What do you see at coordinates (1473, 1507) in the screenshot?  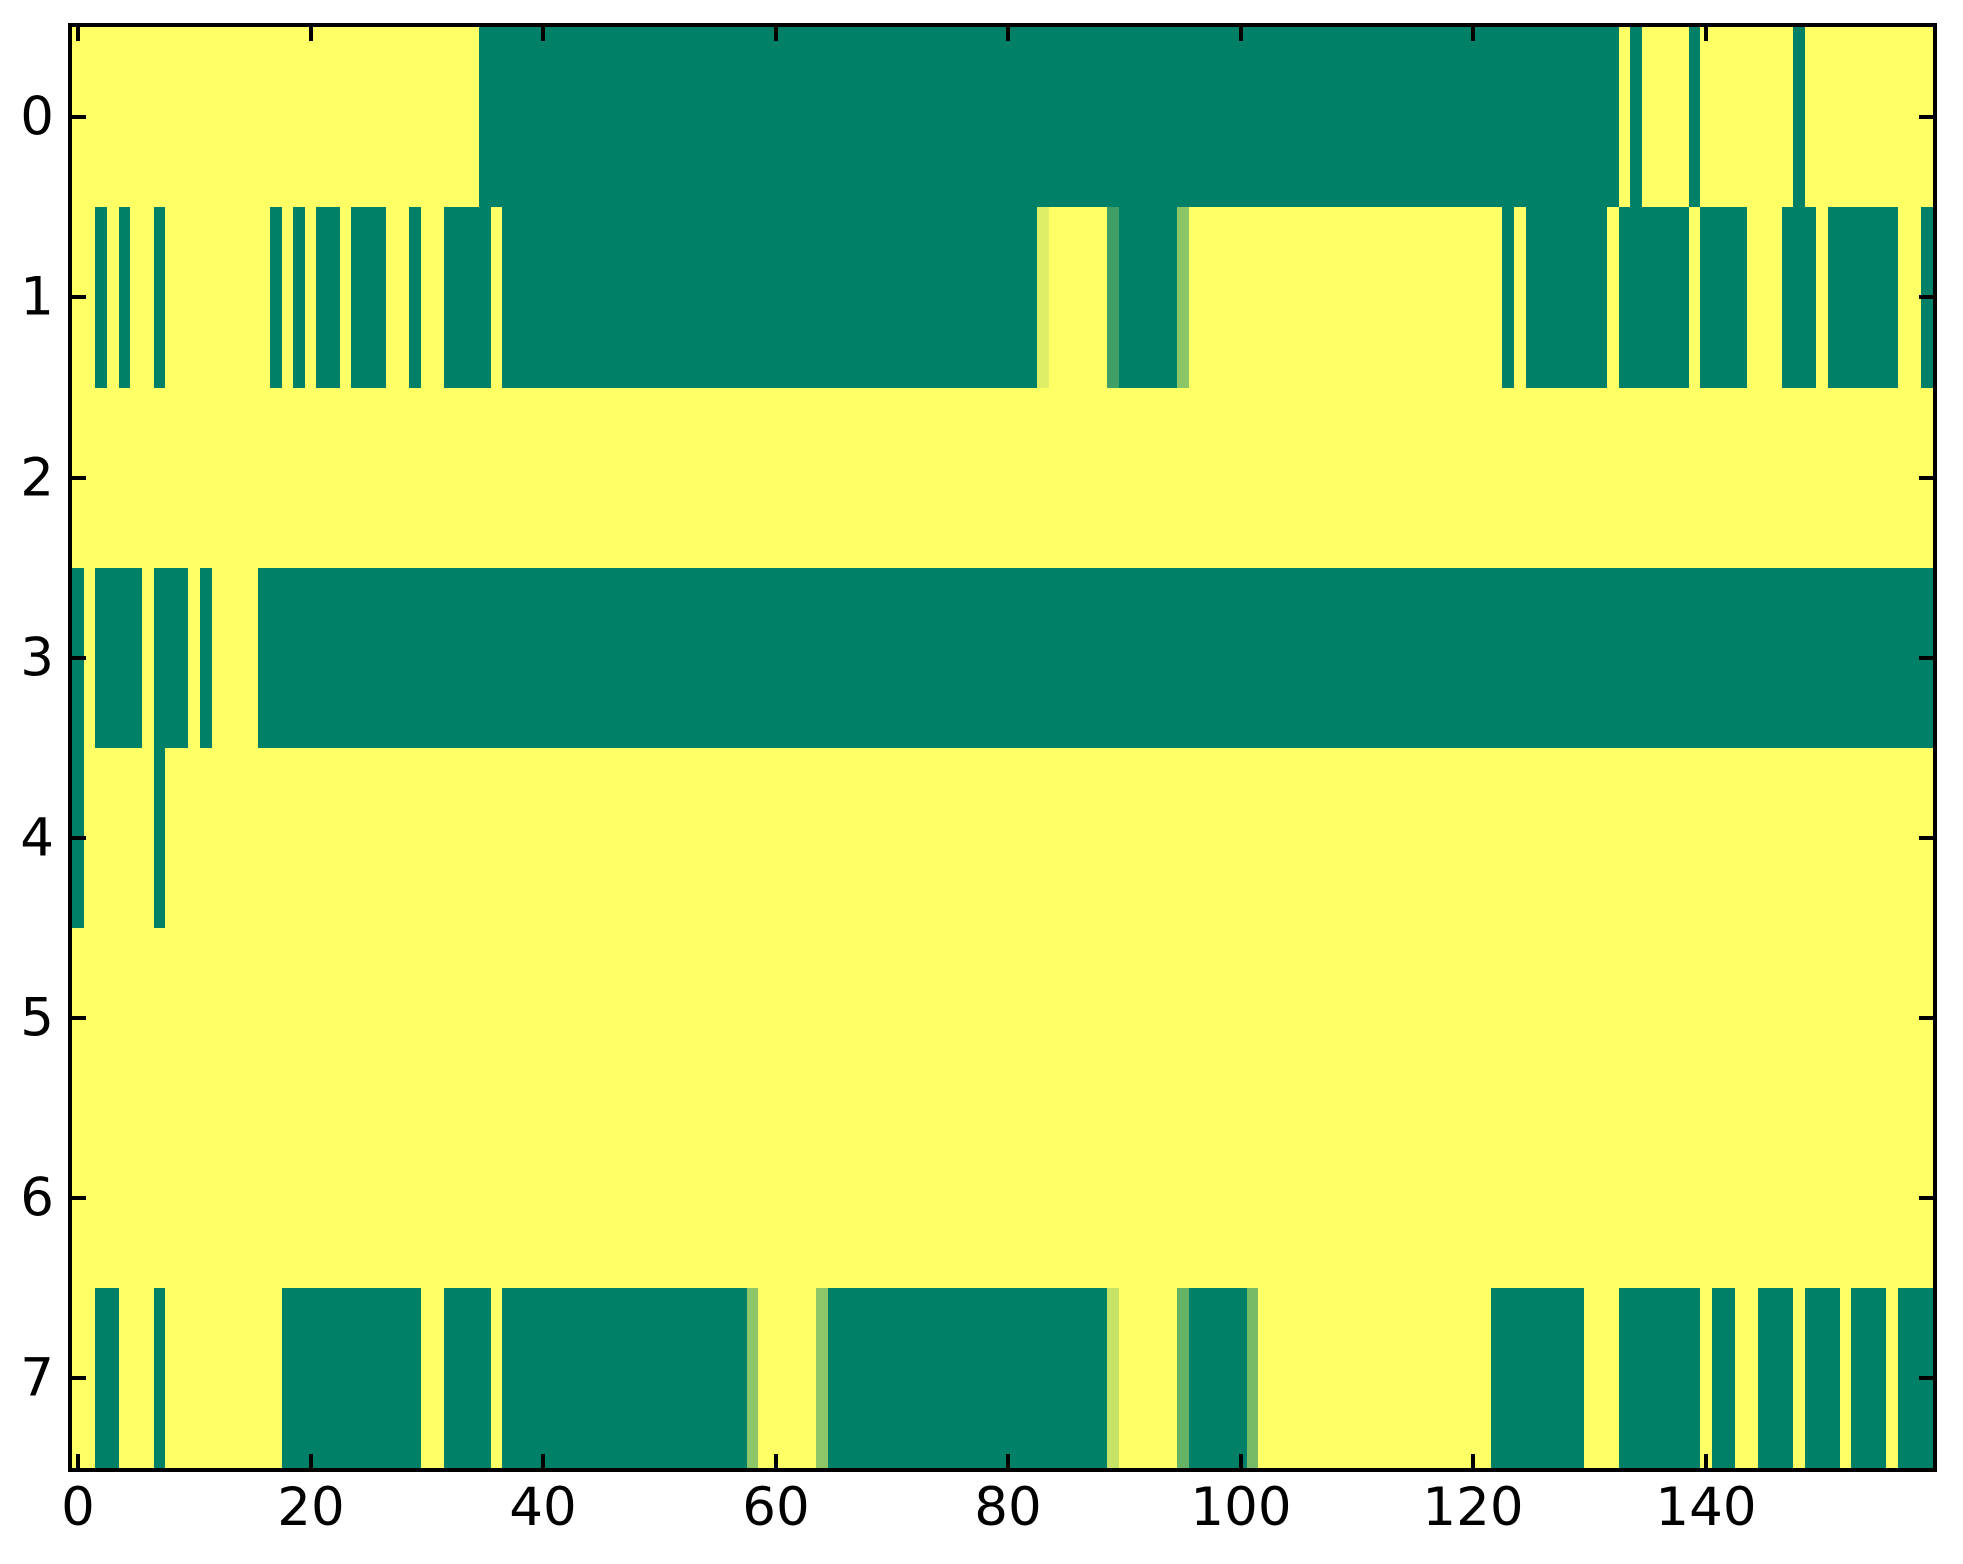 I see `x-tick-label: 120` at bounding box center [1473, 1507].